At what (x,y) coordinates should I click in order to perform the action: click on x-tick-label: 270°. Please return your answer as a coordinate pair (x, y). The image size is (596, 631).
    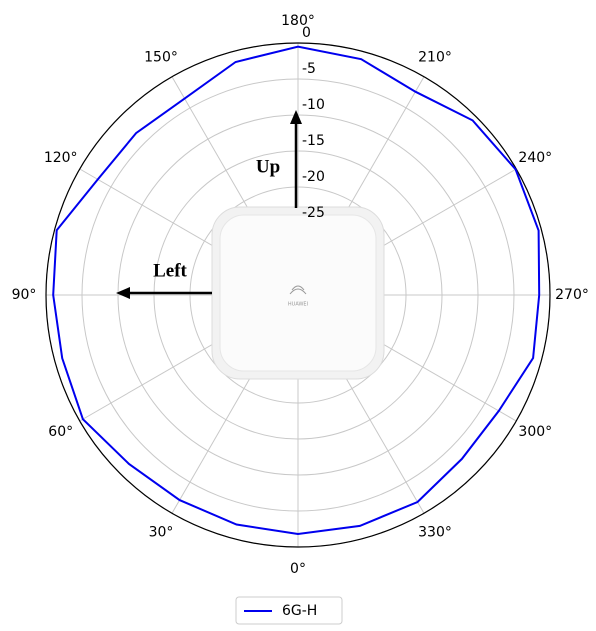
    Looking at the image, I should click on (572, 295).